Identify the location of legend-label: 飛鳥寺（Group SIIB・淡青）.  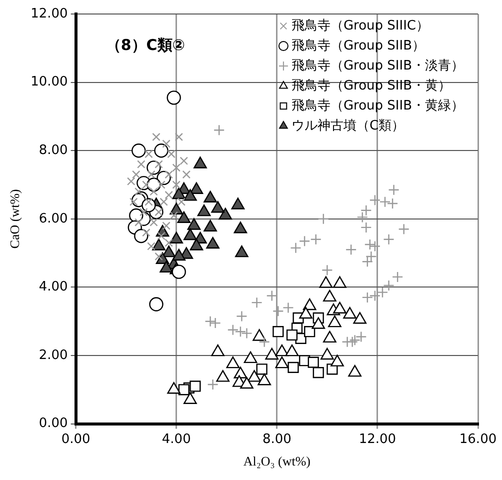
(377, 66).